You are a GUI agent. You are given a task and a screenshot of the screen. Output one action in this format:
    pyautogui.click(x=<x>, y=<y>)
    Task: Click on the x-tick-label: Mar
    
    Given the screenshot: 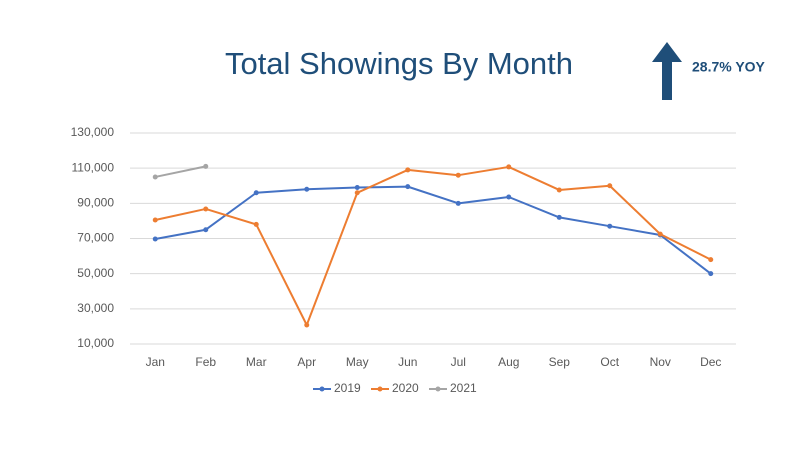 What is the action you would take?
    pyautogui.click(x=256, y=362)
    